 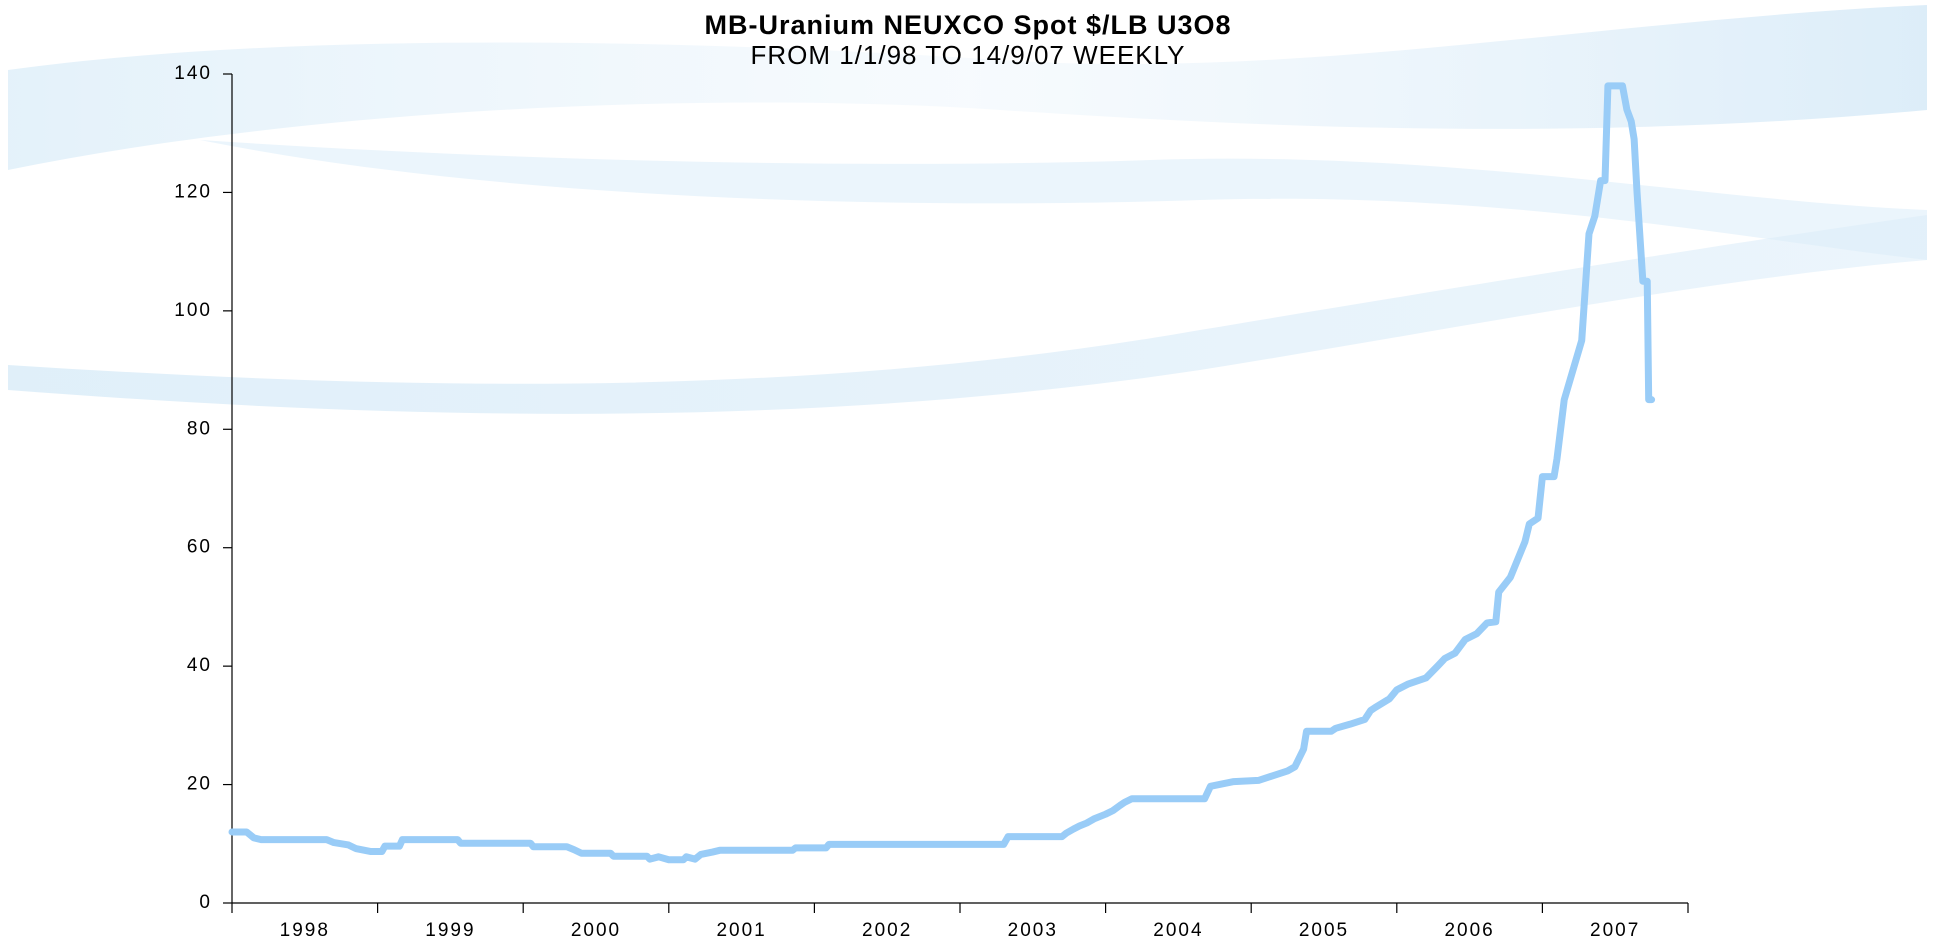 I want to click on x-tick-label: 2002, so click(x=887, y=930).